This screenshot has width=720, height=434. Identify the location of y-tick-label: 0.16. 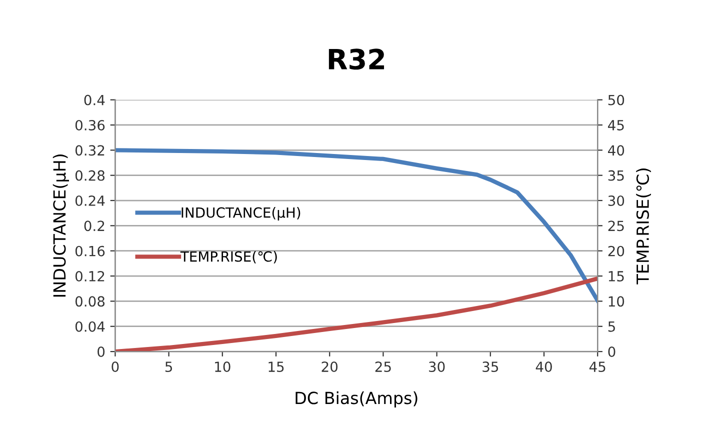
(90, 251).